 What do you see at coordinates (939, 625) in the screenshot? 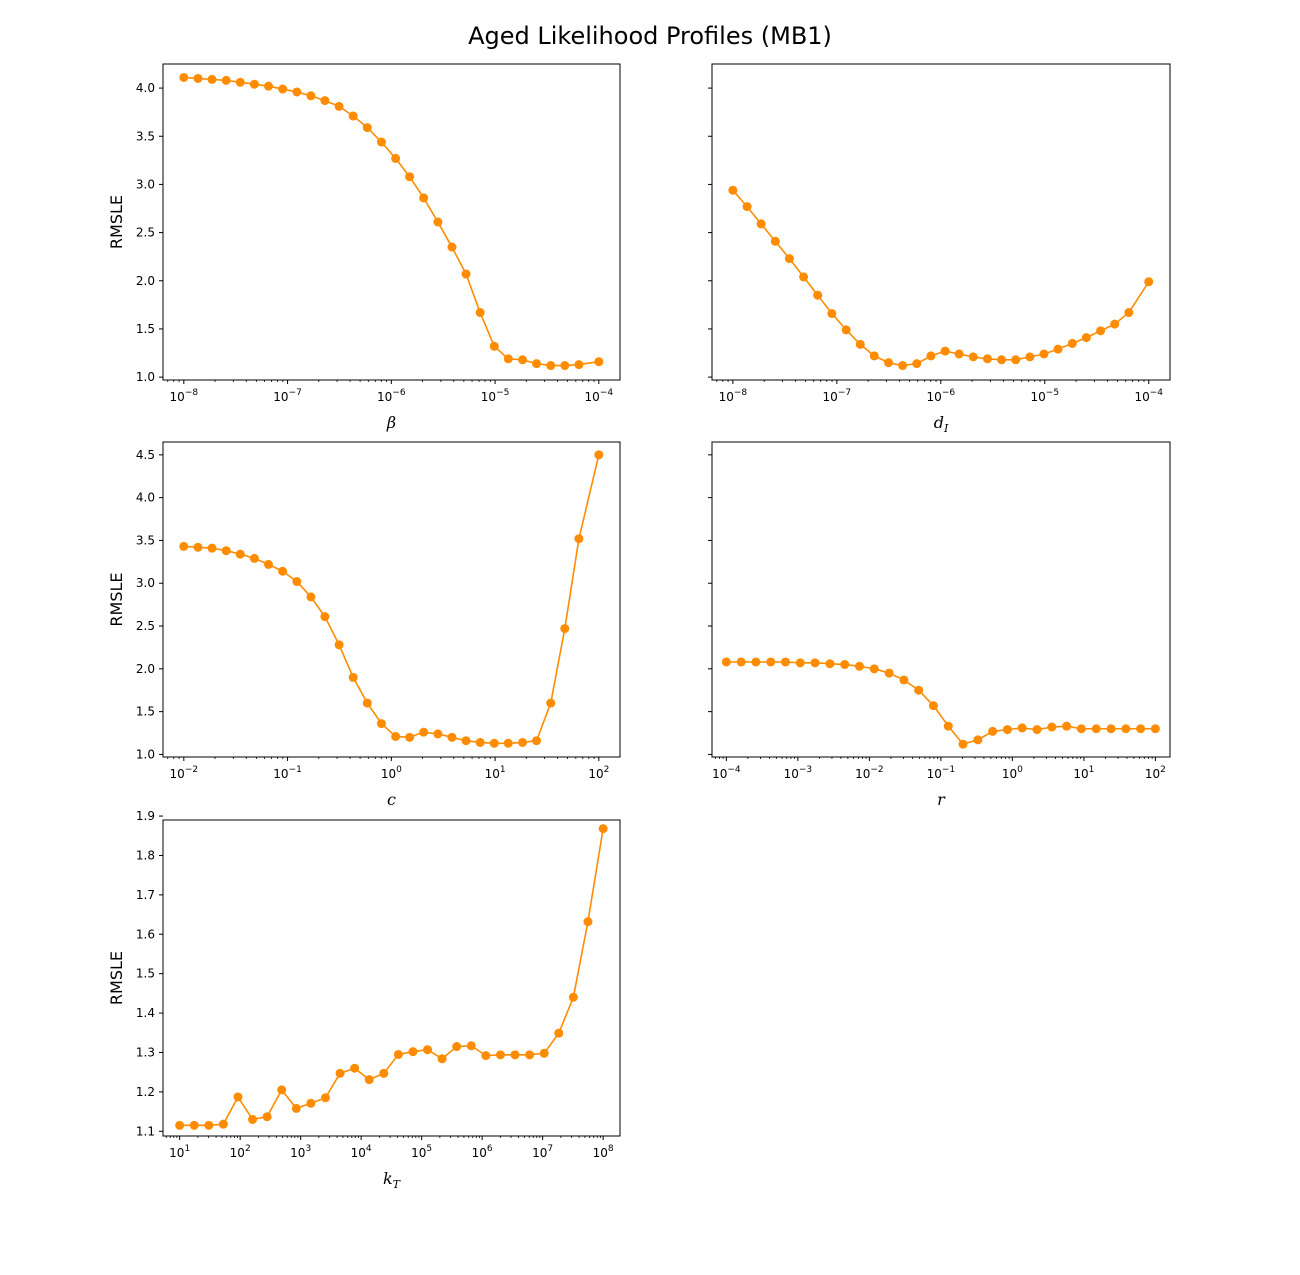
I see `panel-4: 10⁻⁴ 10⁻³ 10⁻² 10⁻¹ 10⁰ 10¹ 10² r` at bounding box center [939, 625].